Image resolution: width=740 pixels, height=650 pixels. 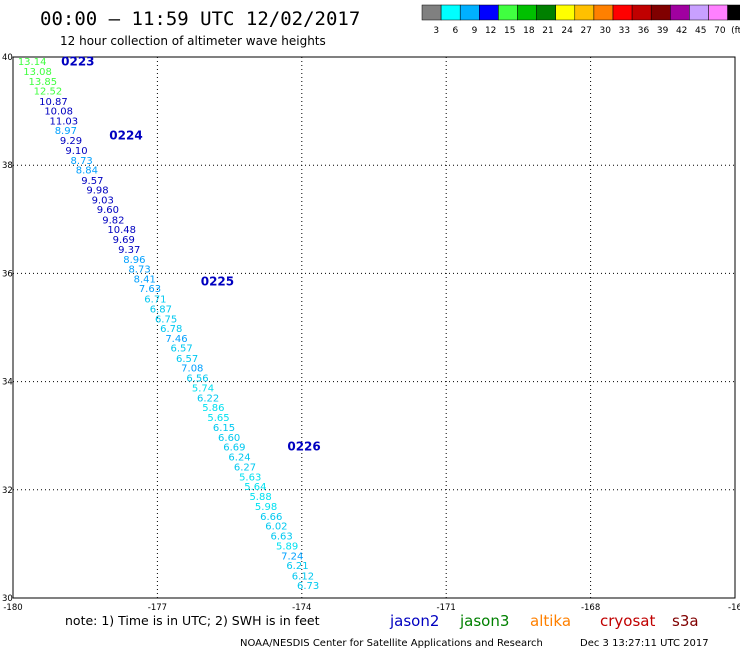 I want to click on swh-value-label: 5.64, so click(x=255, y=487).